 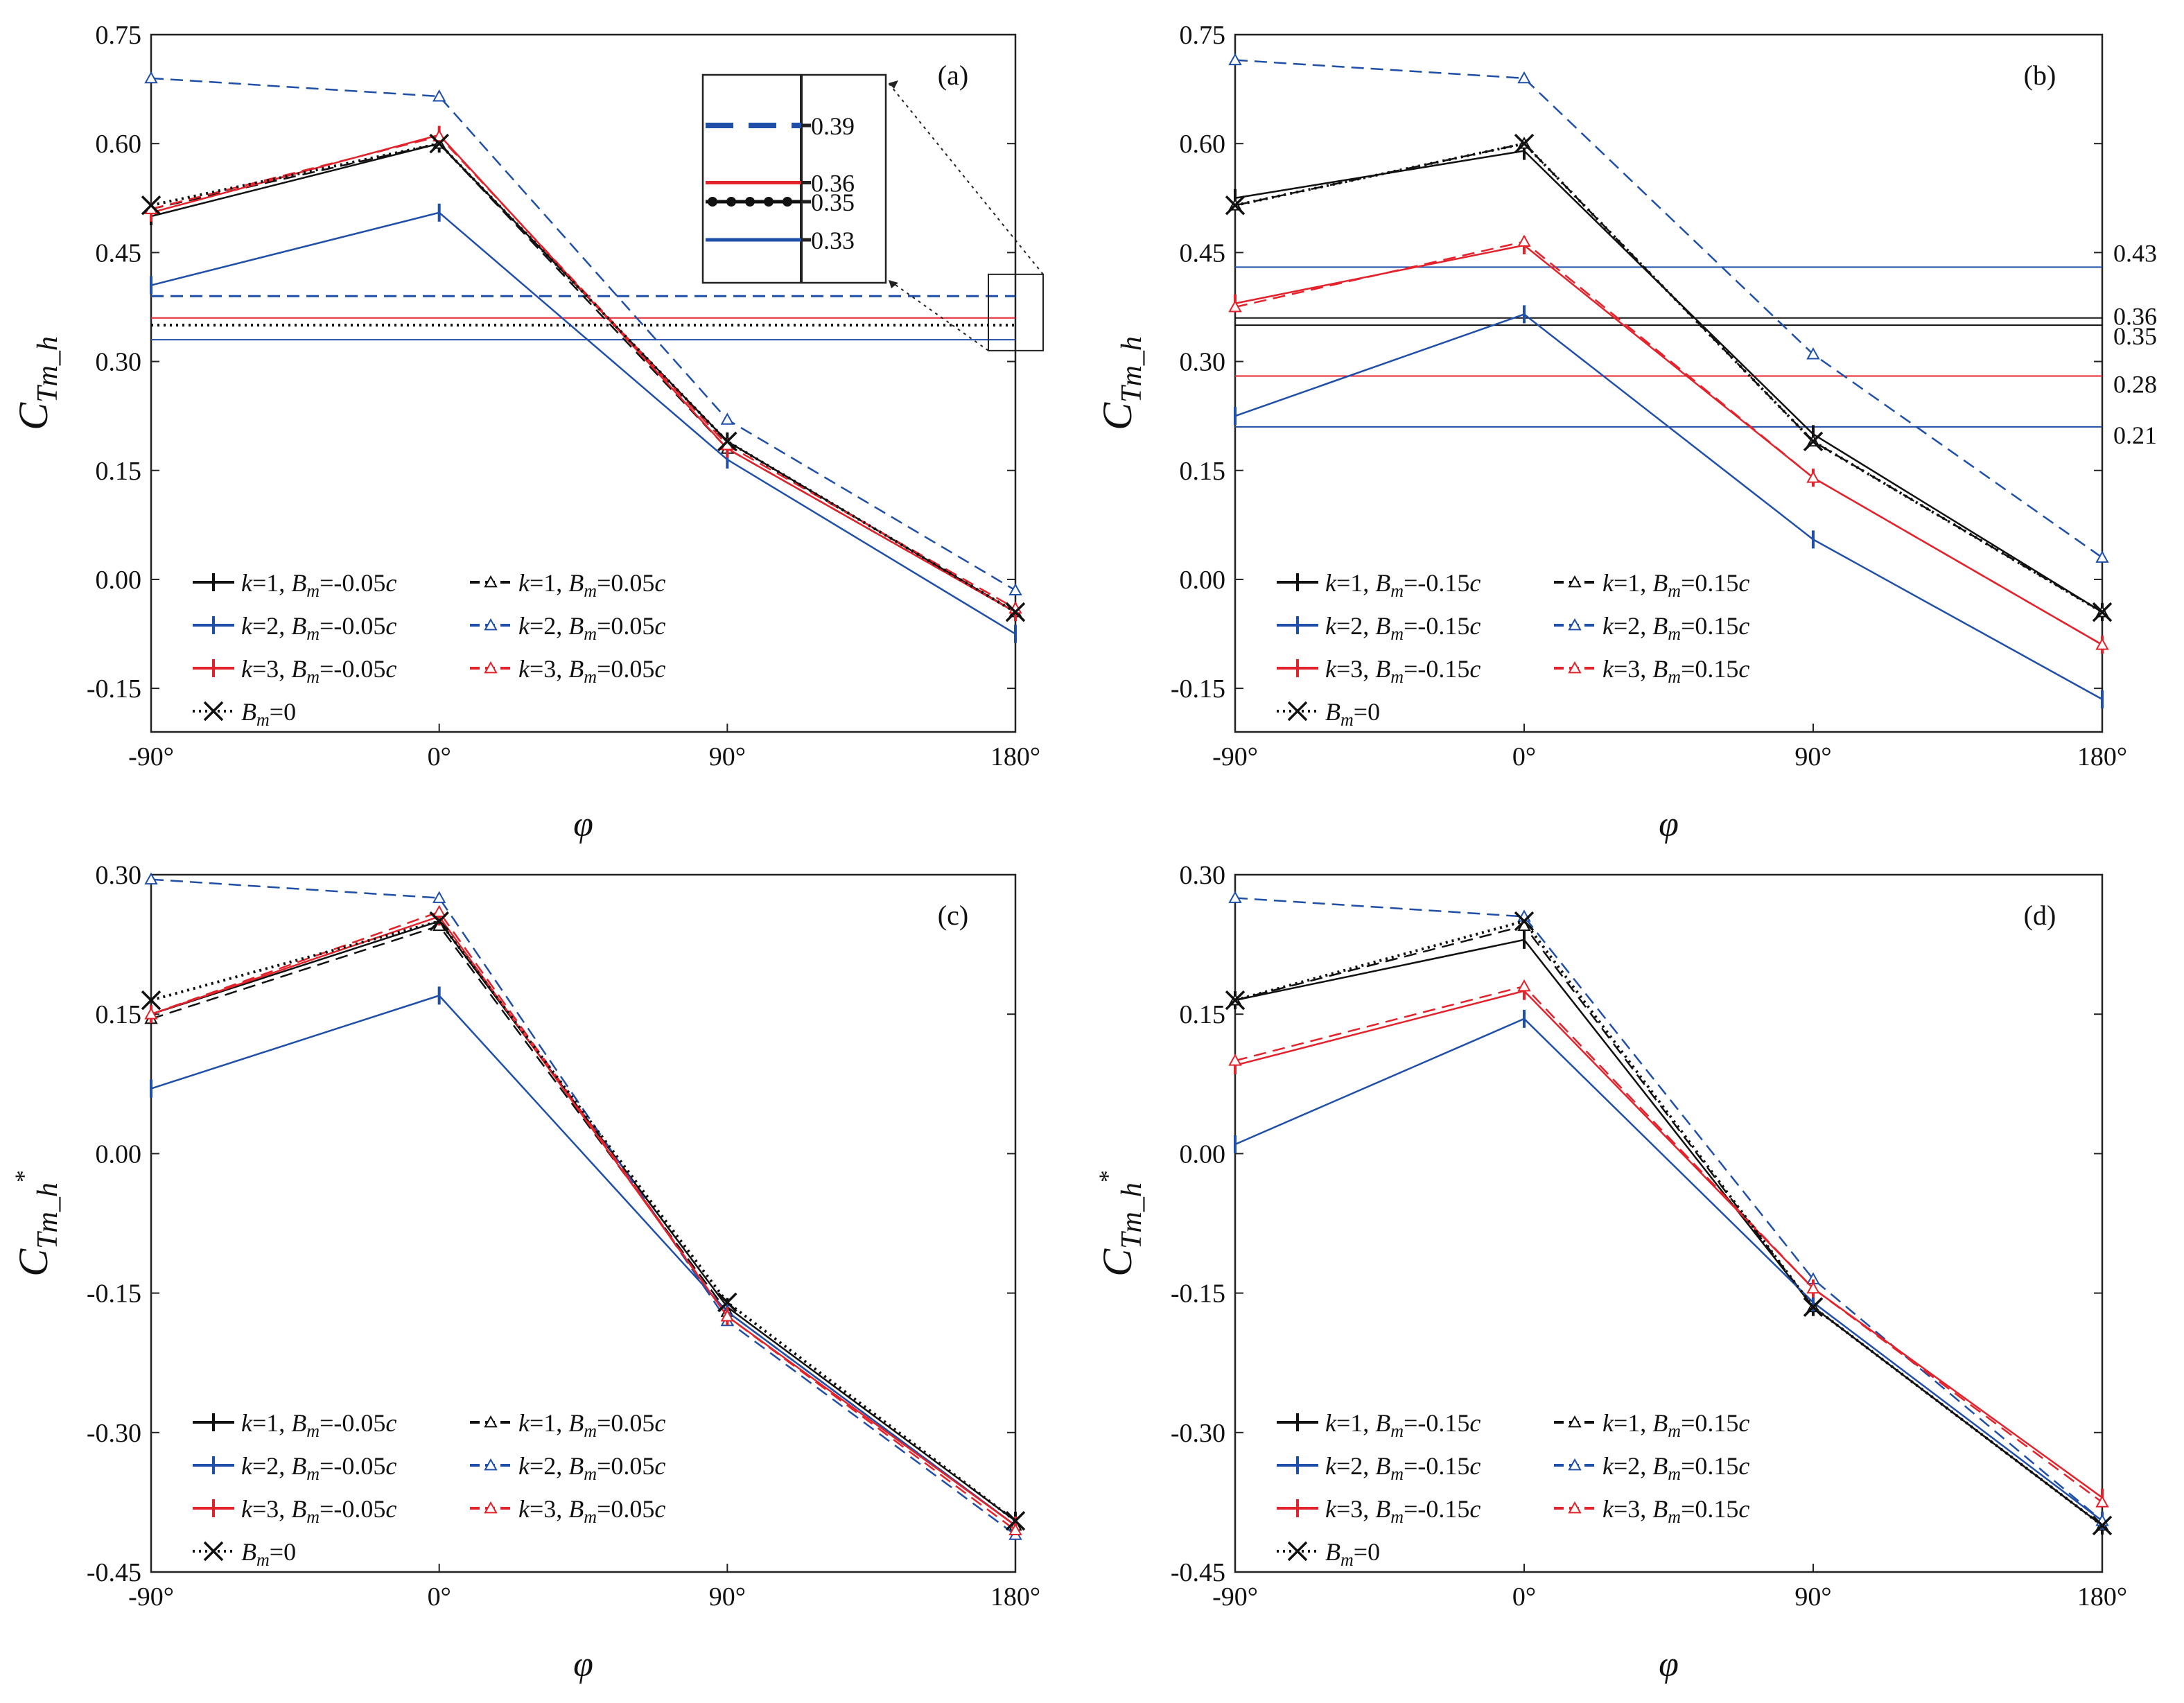 I want to click on legend-entry: k=2, Bm=0.05c, so click(x=591, y=628).